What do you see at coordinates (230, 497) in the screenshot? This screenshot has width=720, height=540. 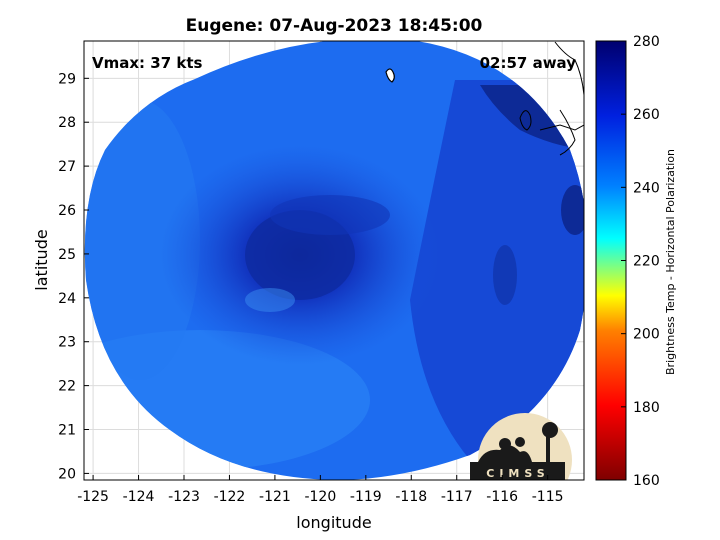 I see `x-tick-label: -122` at bounding box center [230, 497].